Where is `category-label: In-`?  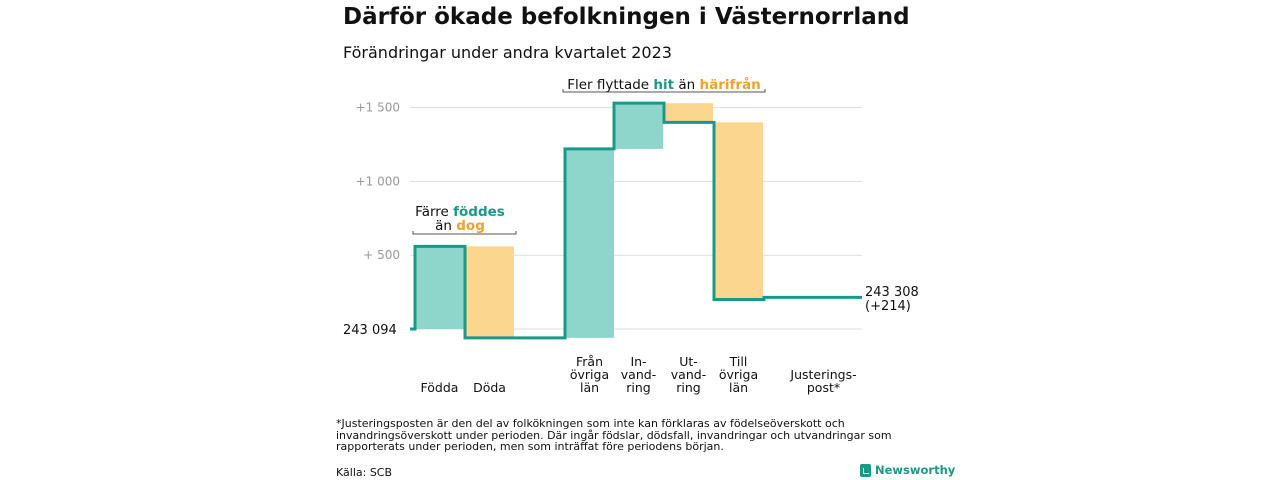
category-label: In- is located at coordinates (638, 361).